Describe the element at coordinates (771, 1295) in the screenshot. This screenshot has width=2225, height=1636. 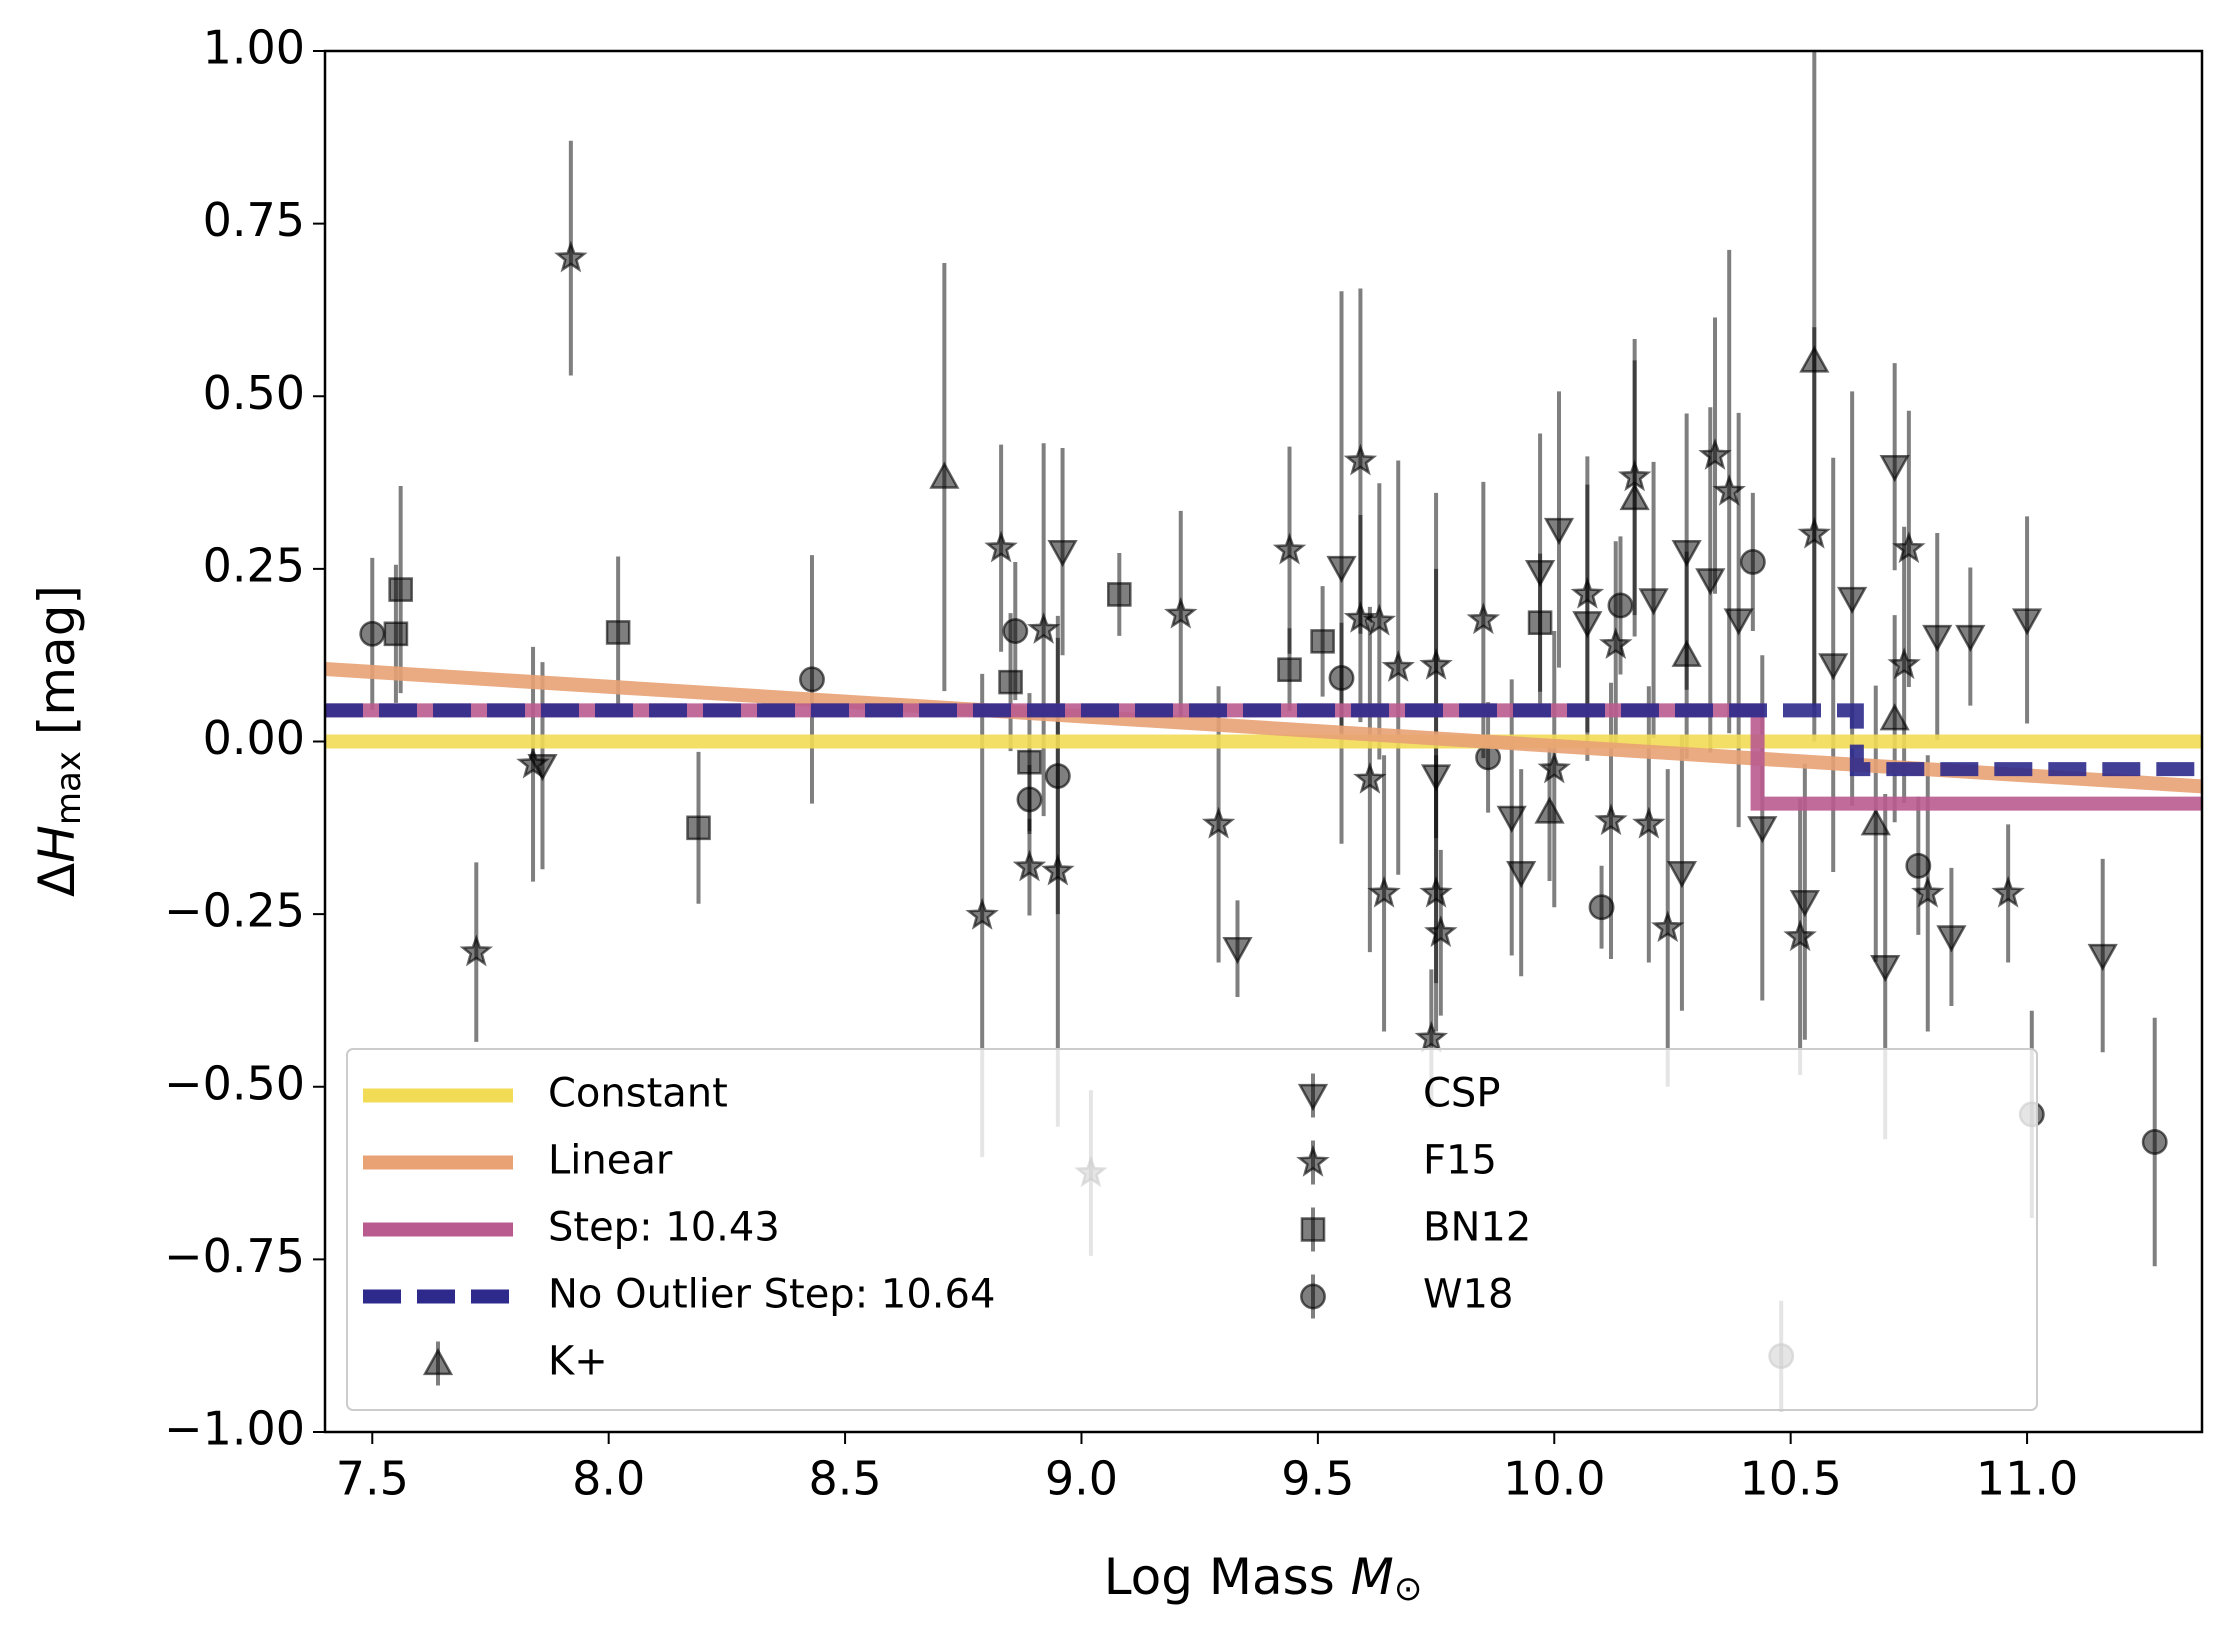
I see `legend-label: No Outlier Step: 10.64` at that location.